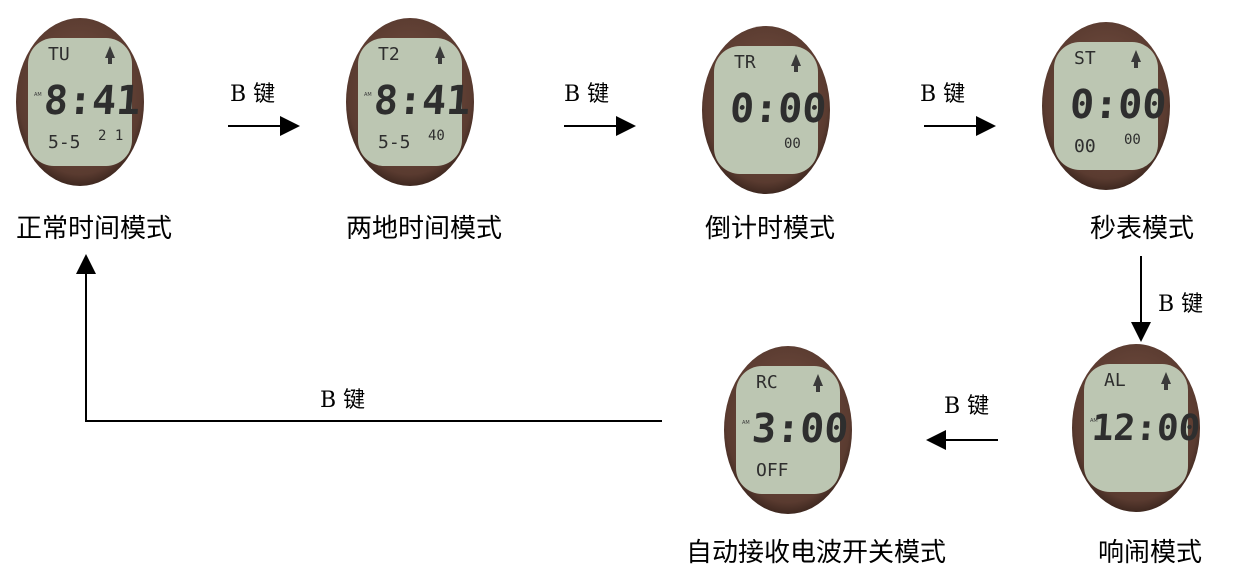  What do you see at coordinates (343, 400) in the screenshot?
I see `label-b-key-6: B 键` at bounding box center [343, 400].